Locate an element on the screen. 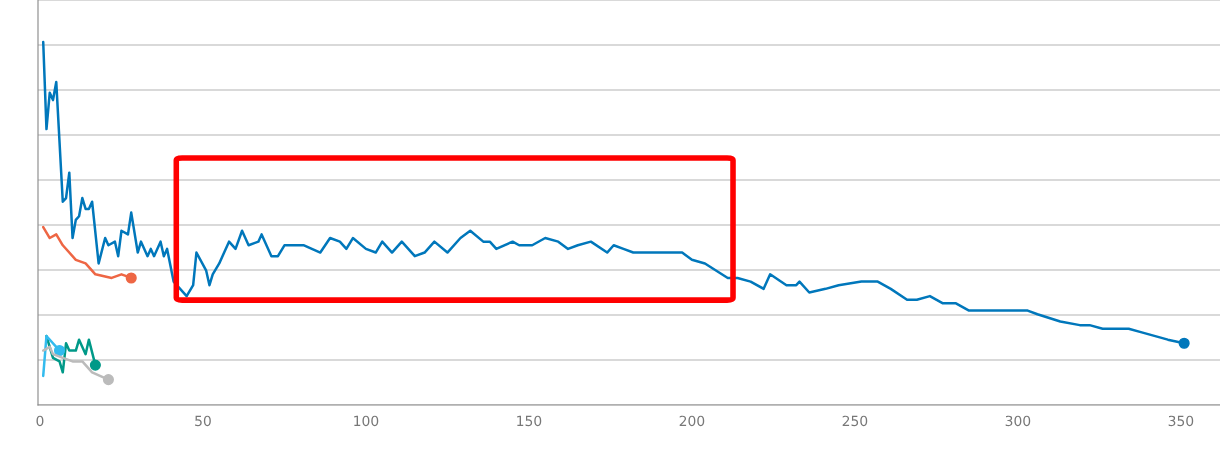  x-tick-label: 100 is located at coordinates (366, 421).